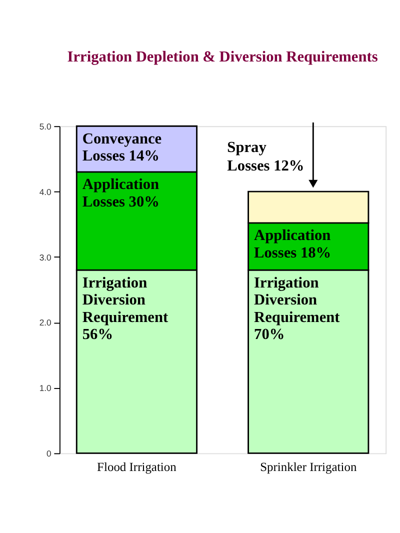 The image size is (400, 533). What do you see at coordinates (297, 309) in the screenshot?
I see `annotation: Irrigation Diversion Requirement 70%` at bounding box center [297, 309].